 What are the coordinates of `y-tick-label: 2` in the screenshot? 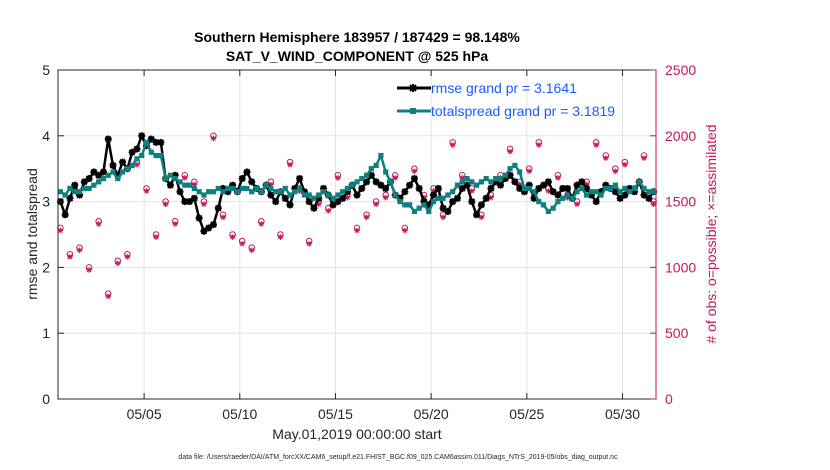 It's located at (46, 267).